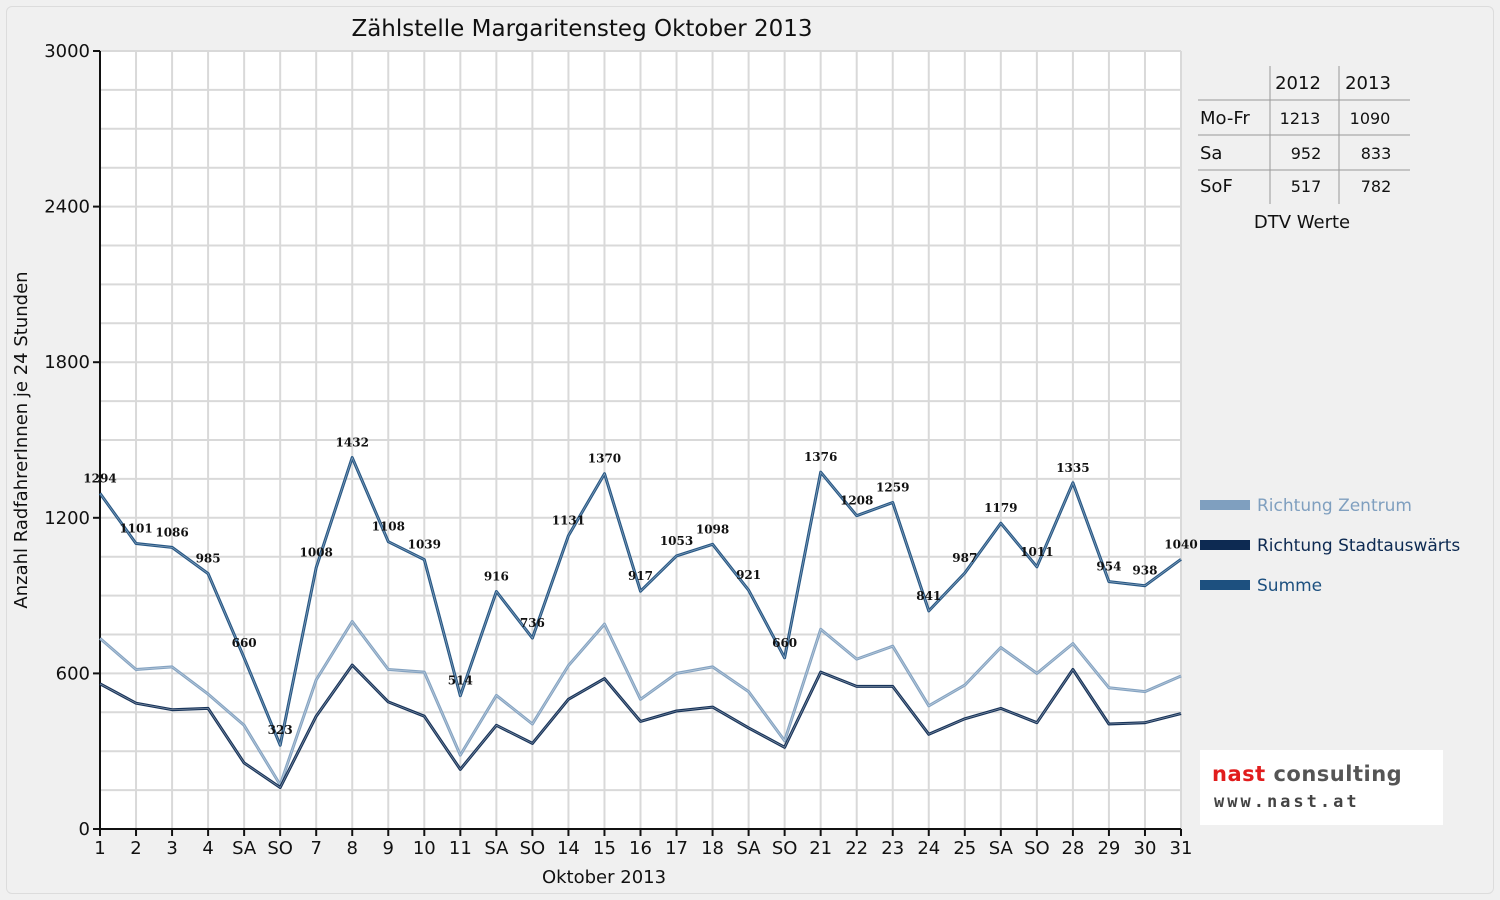  I want to click on x-tick-label: 3, so click(171, 848).